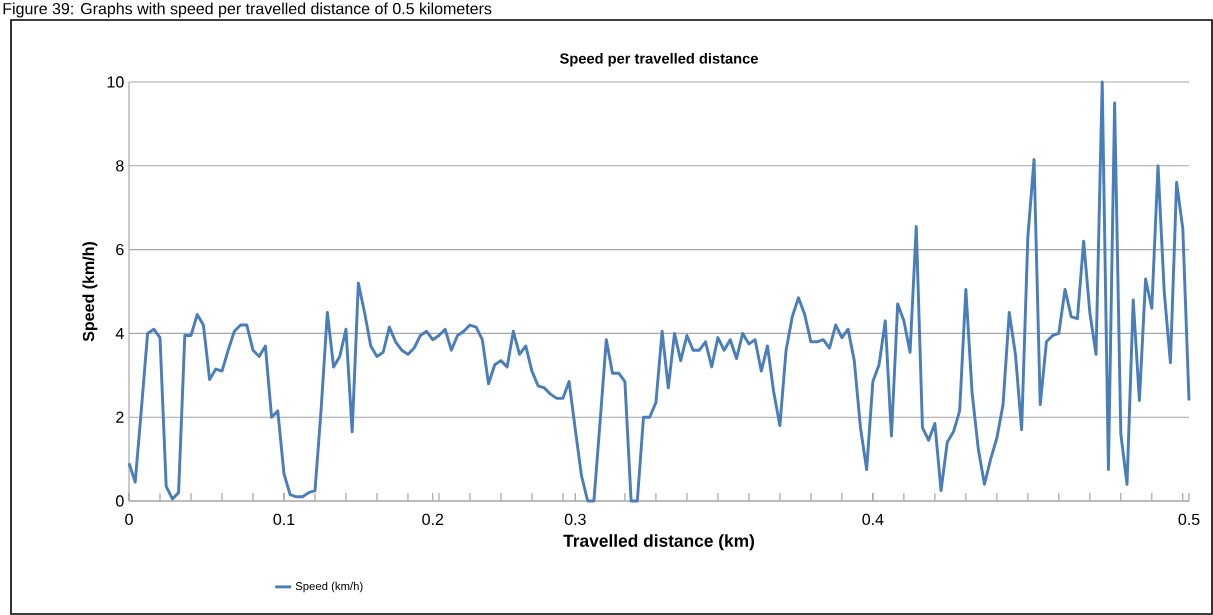  What do you see at coordinates (129, 519) in the screenshot?
I see `x-tick-label: 0` at bounding box center [129, 519].